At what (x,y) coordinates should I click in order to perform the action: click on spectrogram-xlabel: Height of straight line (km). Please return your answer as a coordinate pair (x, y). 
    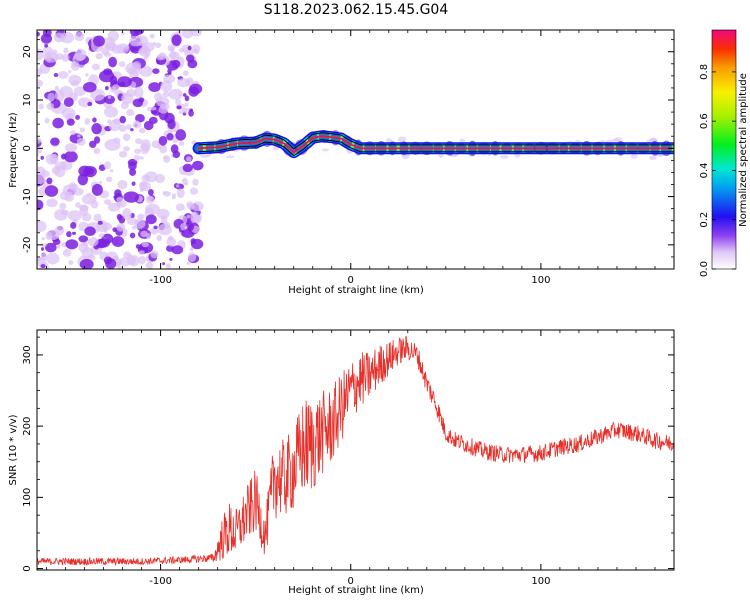
    Looking at the image, I should click on (356, 290).